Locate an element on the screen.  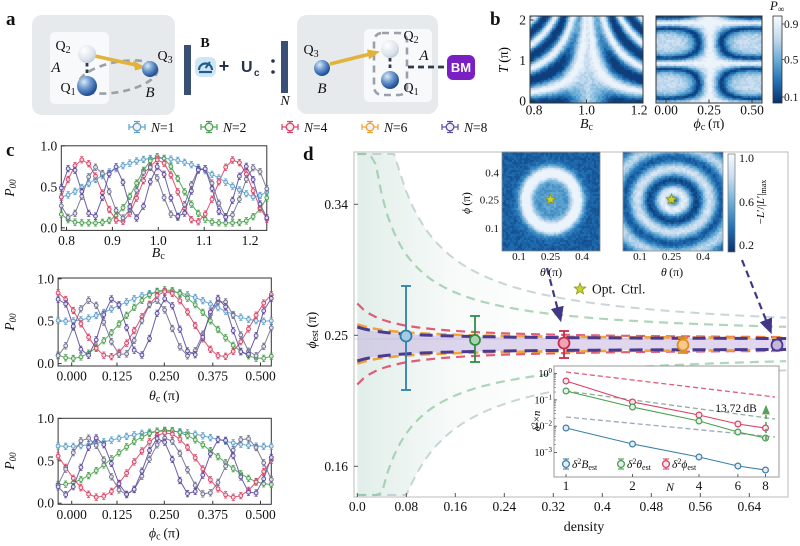
svg-text: 0 is located at coordinates (522, 101).